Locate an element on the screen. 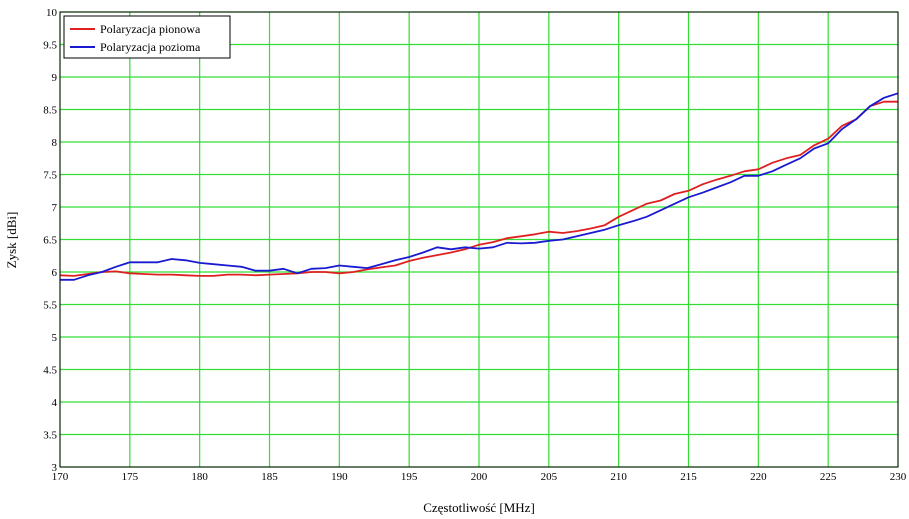 This screenshot has height=519, width=909. legend-label: Polaryzacja pozioma is located at coordinates (150, 47).